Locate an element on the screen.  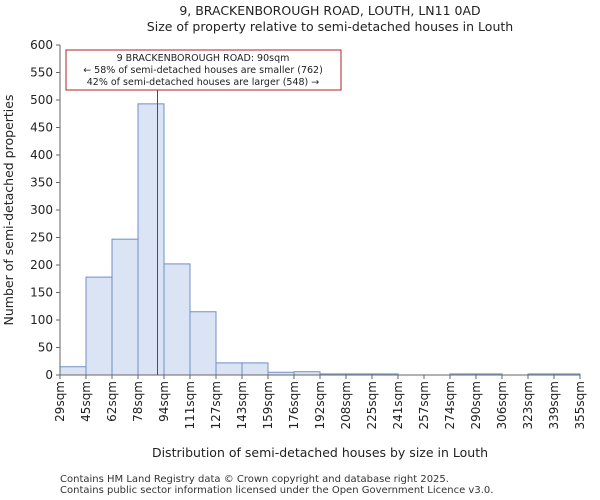
x-tick-label: 29sqm is located at coordinates (60, 401).